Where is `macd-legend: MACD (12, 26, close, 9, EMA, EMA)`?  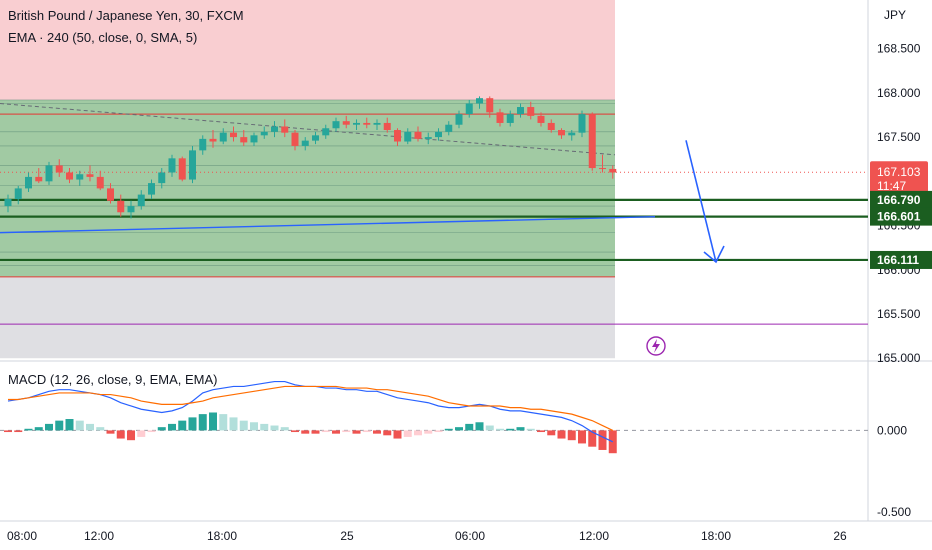
macd-legend: MACD (12, 26, close, 9, EMA, EMA) is located at coordinates (113, 379).